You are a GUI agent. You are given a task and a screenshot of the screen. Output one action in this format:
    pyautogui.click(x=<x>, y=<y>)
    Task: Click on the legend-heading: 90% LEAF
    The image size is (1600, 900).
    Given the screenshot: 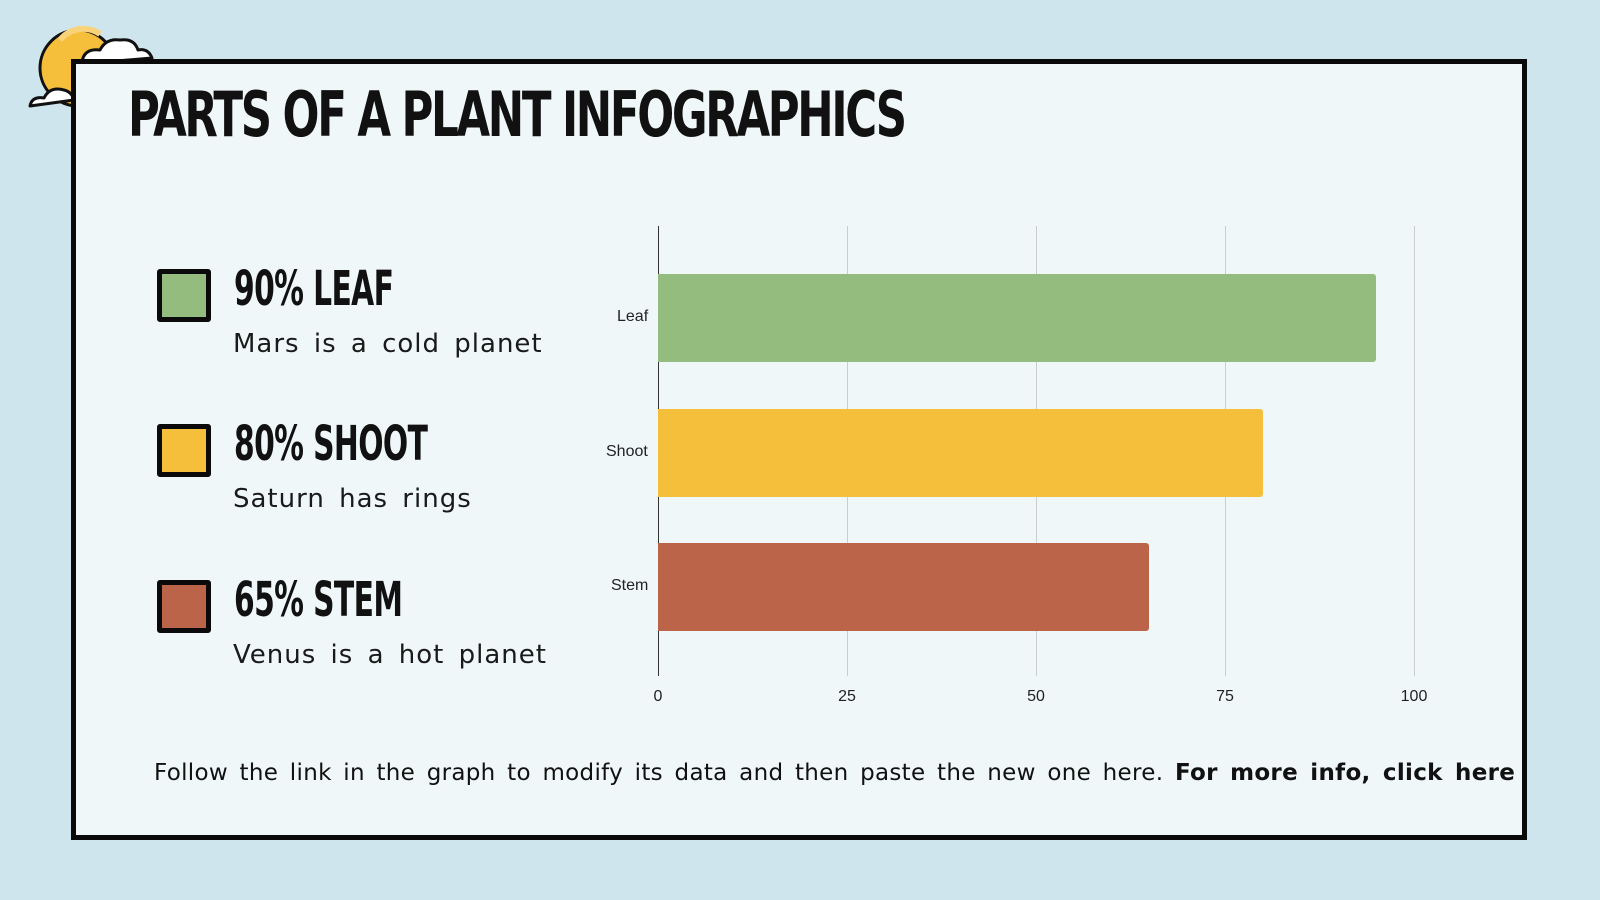 What is the action you would take?
    pyautogui.click(x=314, y=289)
    